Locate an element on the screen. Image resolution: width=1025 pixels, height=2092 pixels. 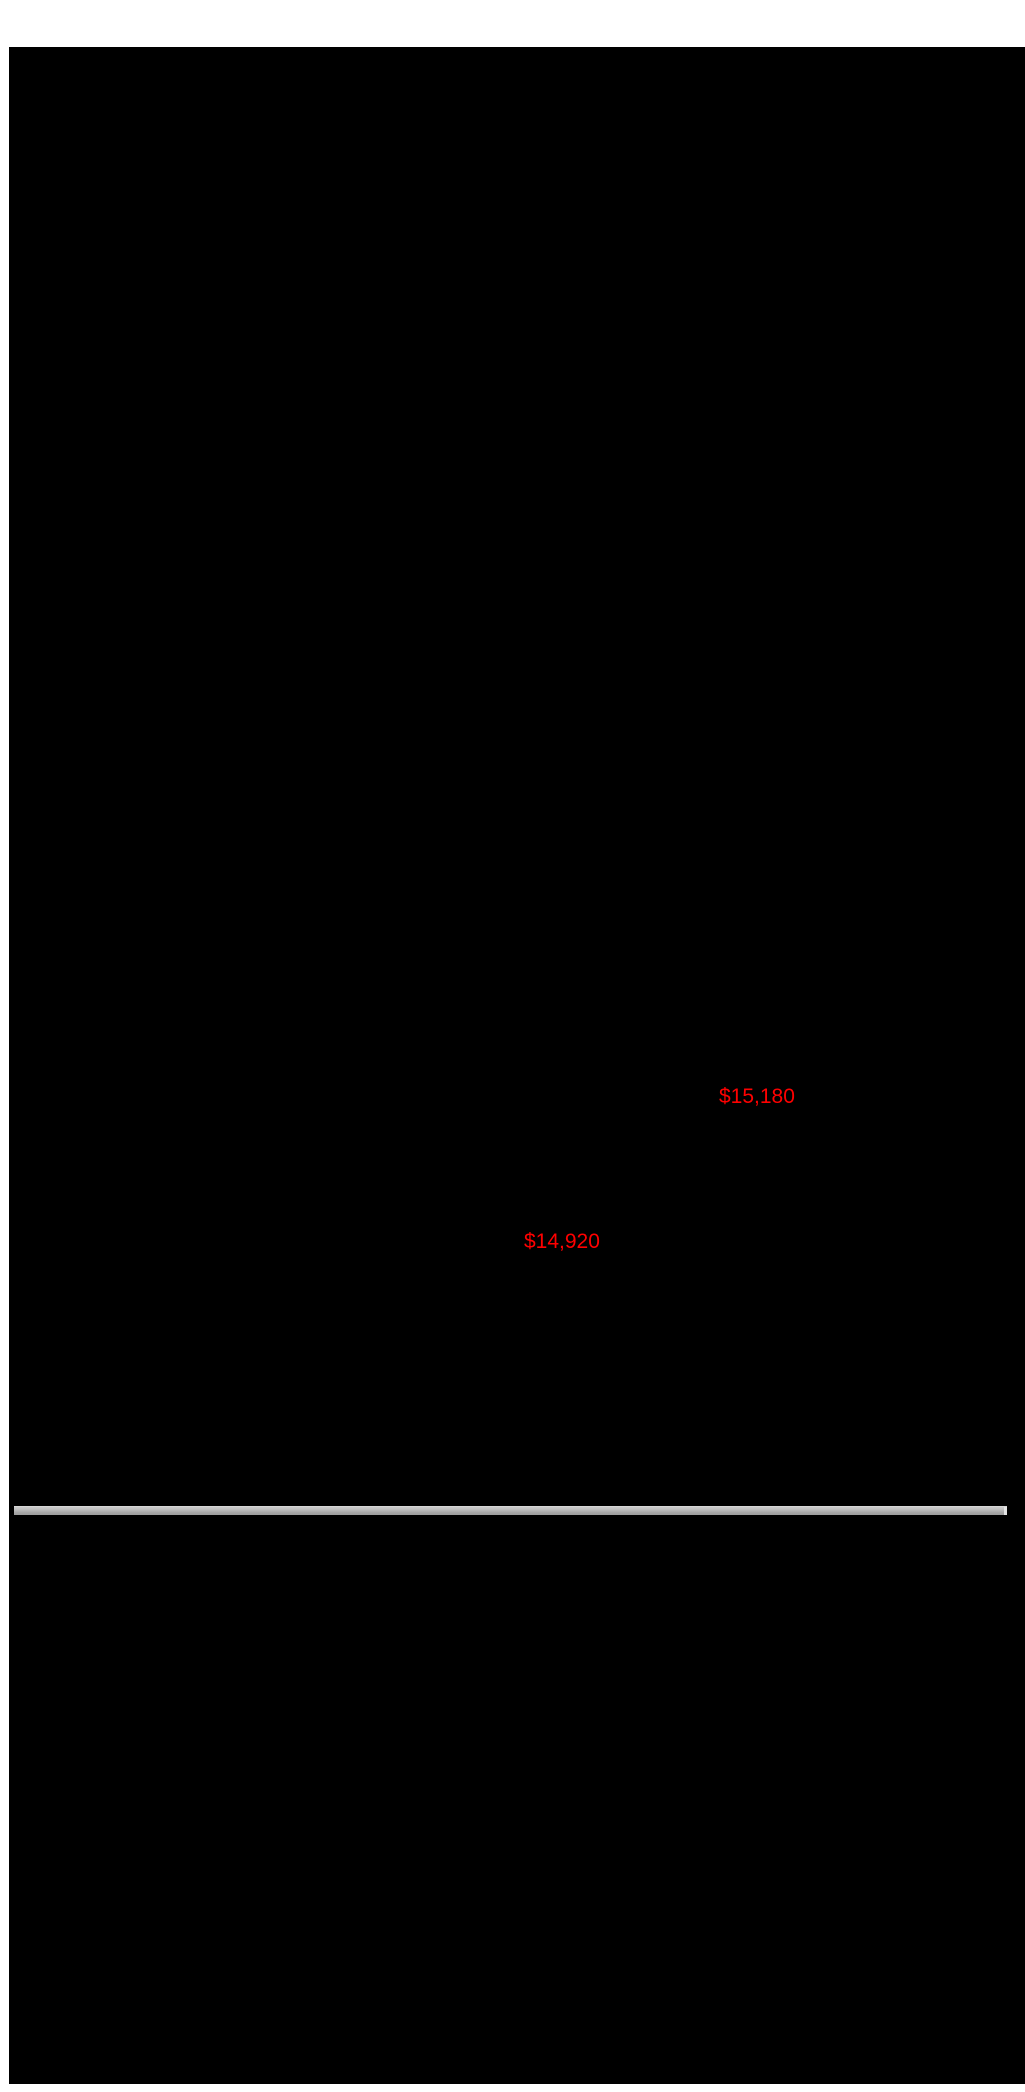
scrollbar-end-cap is located at coordinates (1005, 1511).